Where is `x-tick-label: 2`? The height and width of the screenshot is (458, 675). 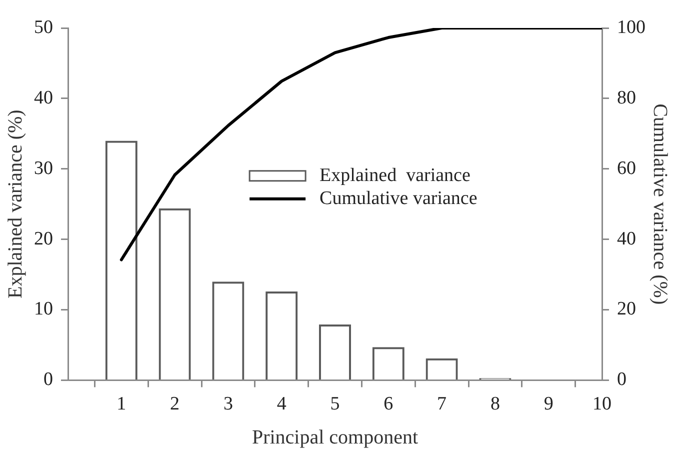 x-tick-label: 2 is located at coordinates (175, 404).